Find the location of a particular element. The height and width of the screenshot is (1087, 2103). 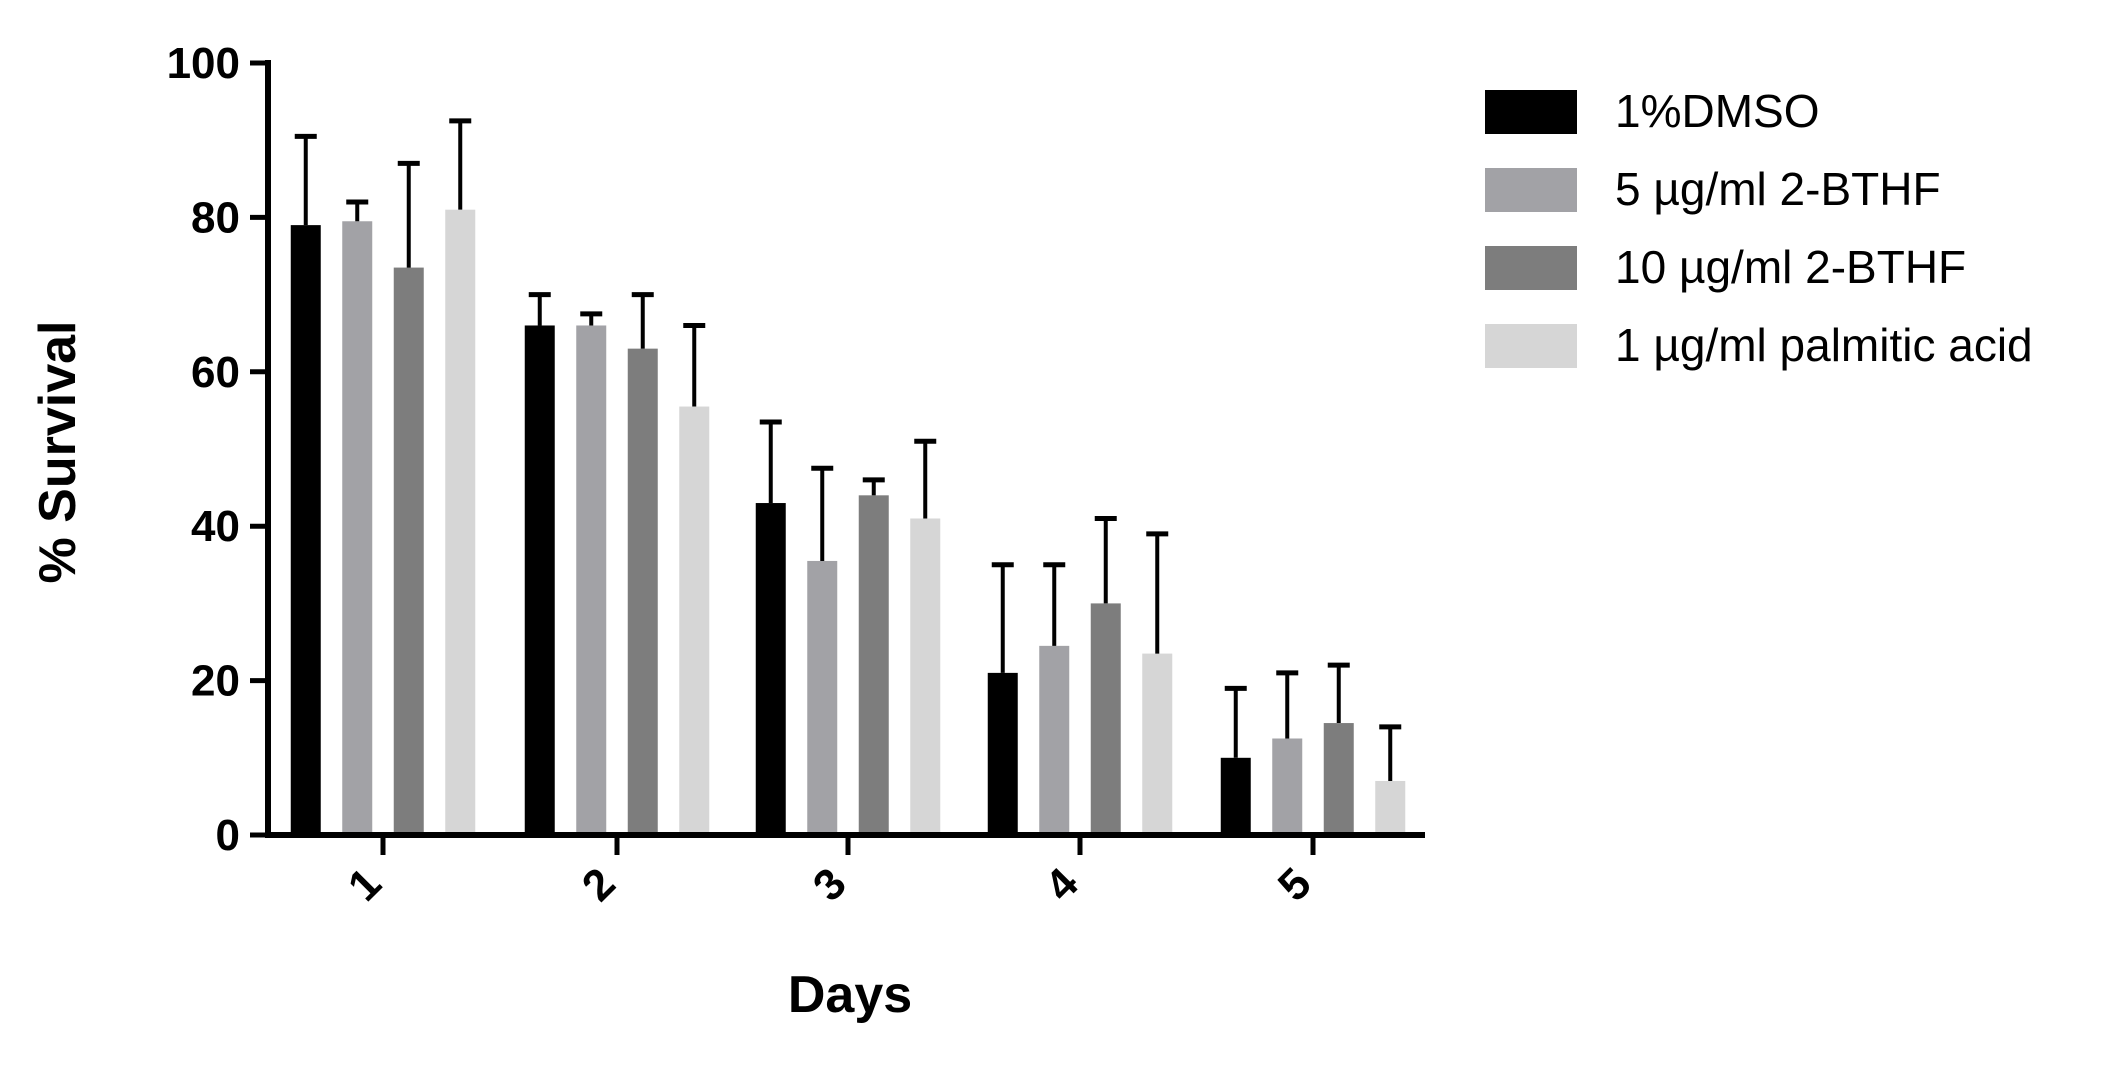

y-tick-label-20: 20 is located at coordinates (215, 681).